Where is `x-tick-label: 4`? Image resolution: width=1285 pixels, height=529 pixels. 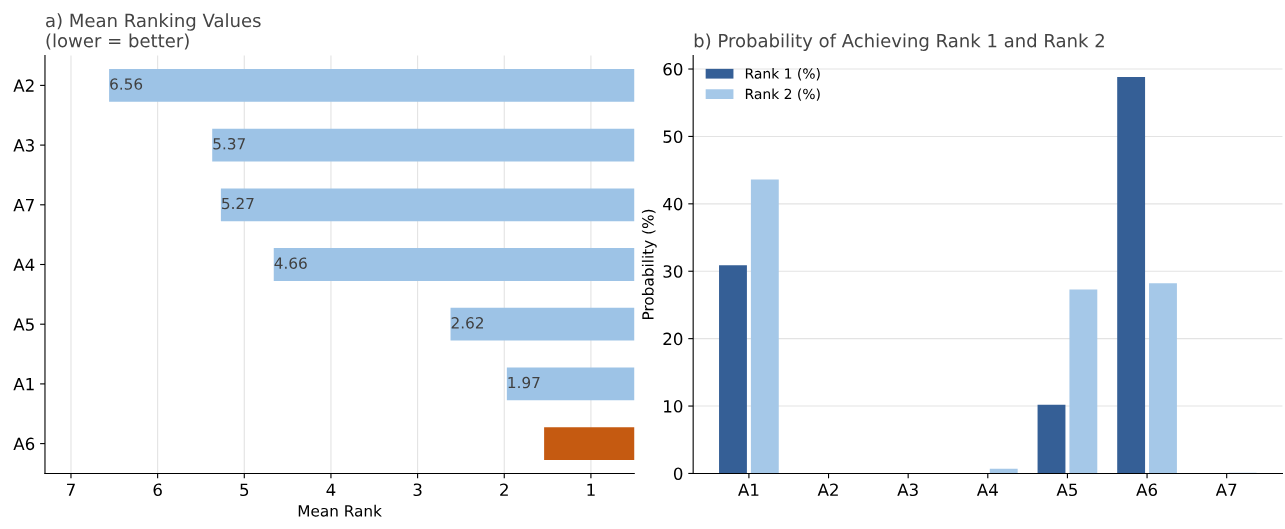 x-tick-label: 4 is located at coordinates (331, 489).